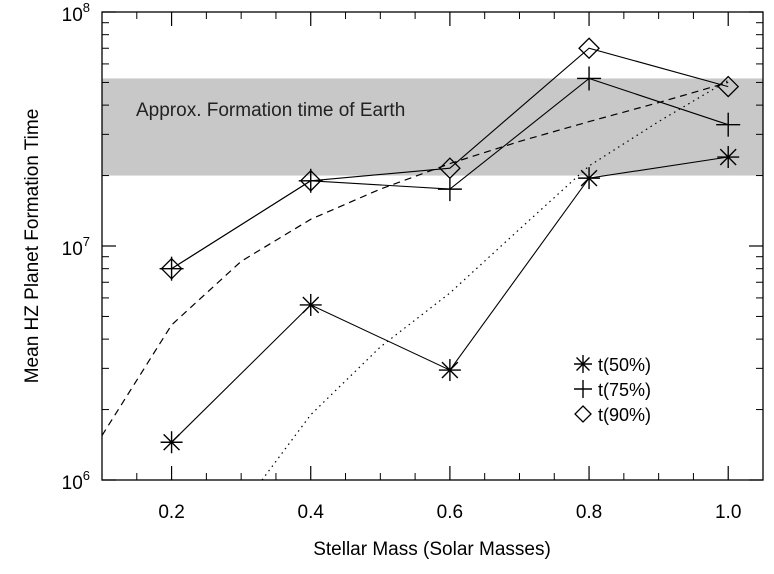  Describe the element at coordinates (76, 13) in the screenshot. I see `y-tick-label: 10⁸` at that location.